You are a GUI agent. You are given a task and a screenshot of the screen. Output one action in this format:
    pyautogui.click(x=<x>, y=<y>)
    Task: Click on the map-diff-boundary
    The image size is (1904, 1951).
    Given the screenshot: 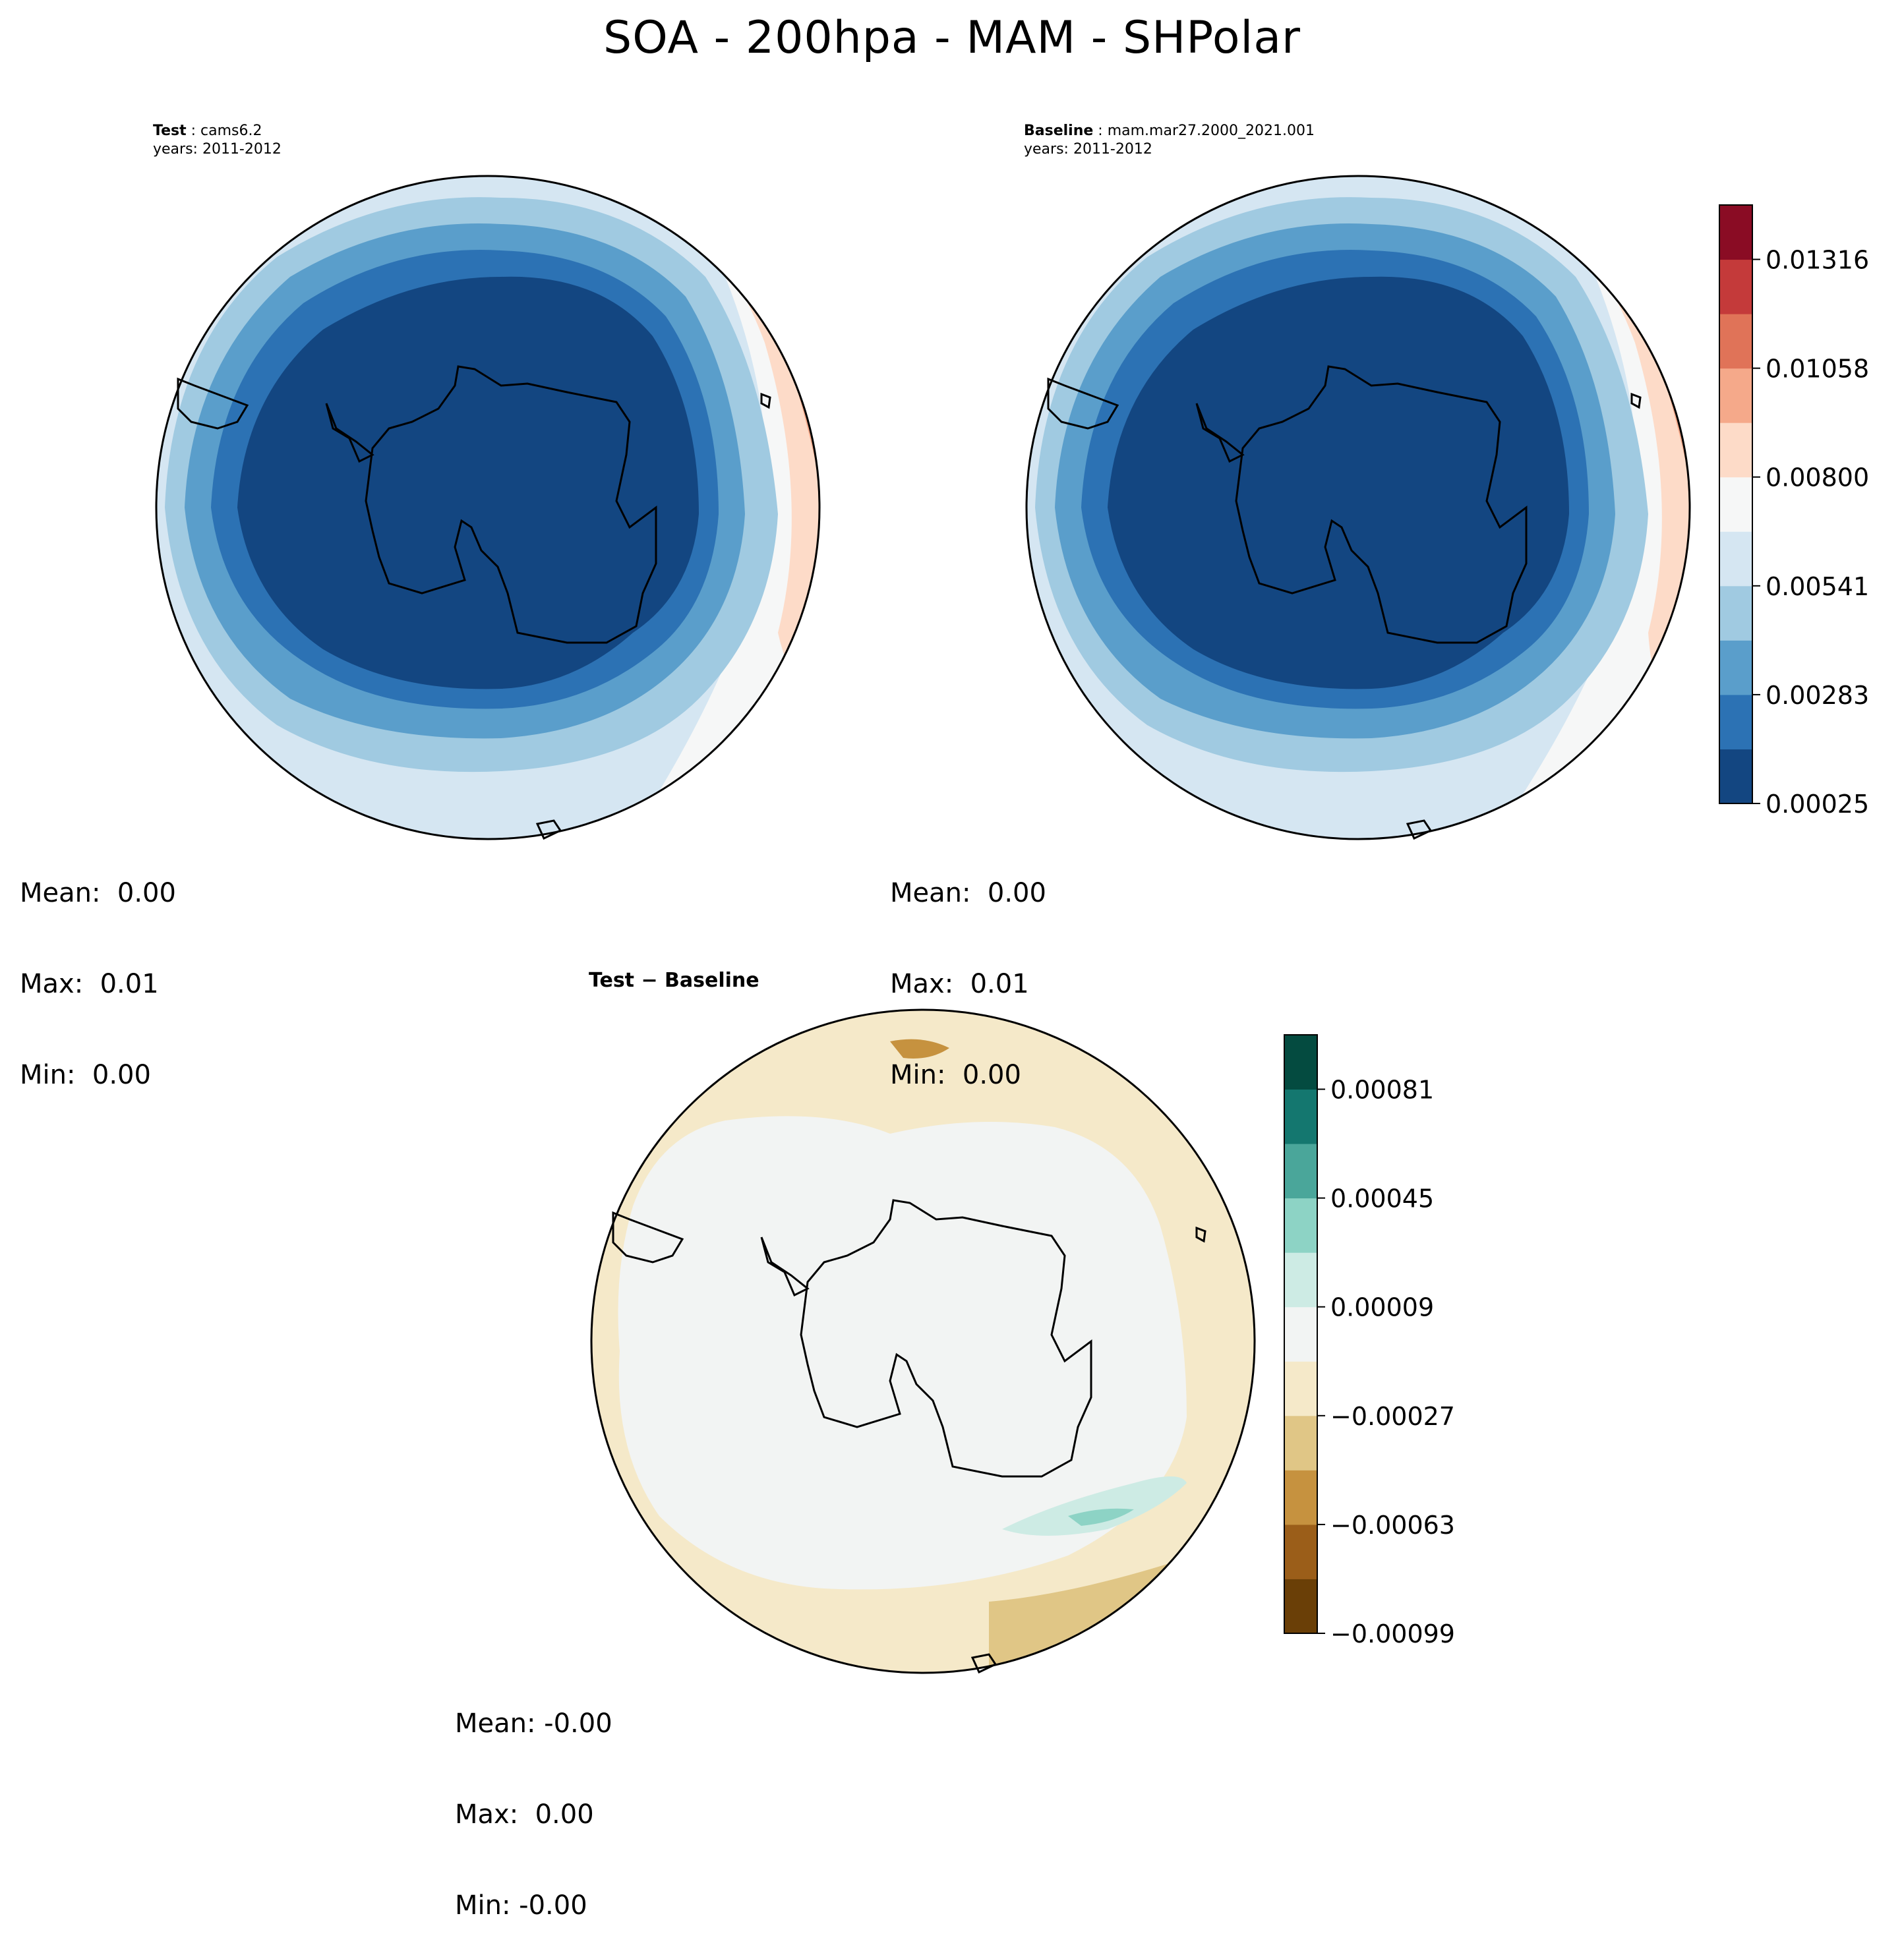 What is the action you would take?
    pyautogui.click(x=923, y=1341)
    